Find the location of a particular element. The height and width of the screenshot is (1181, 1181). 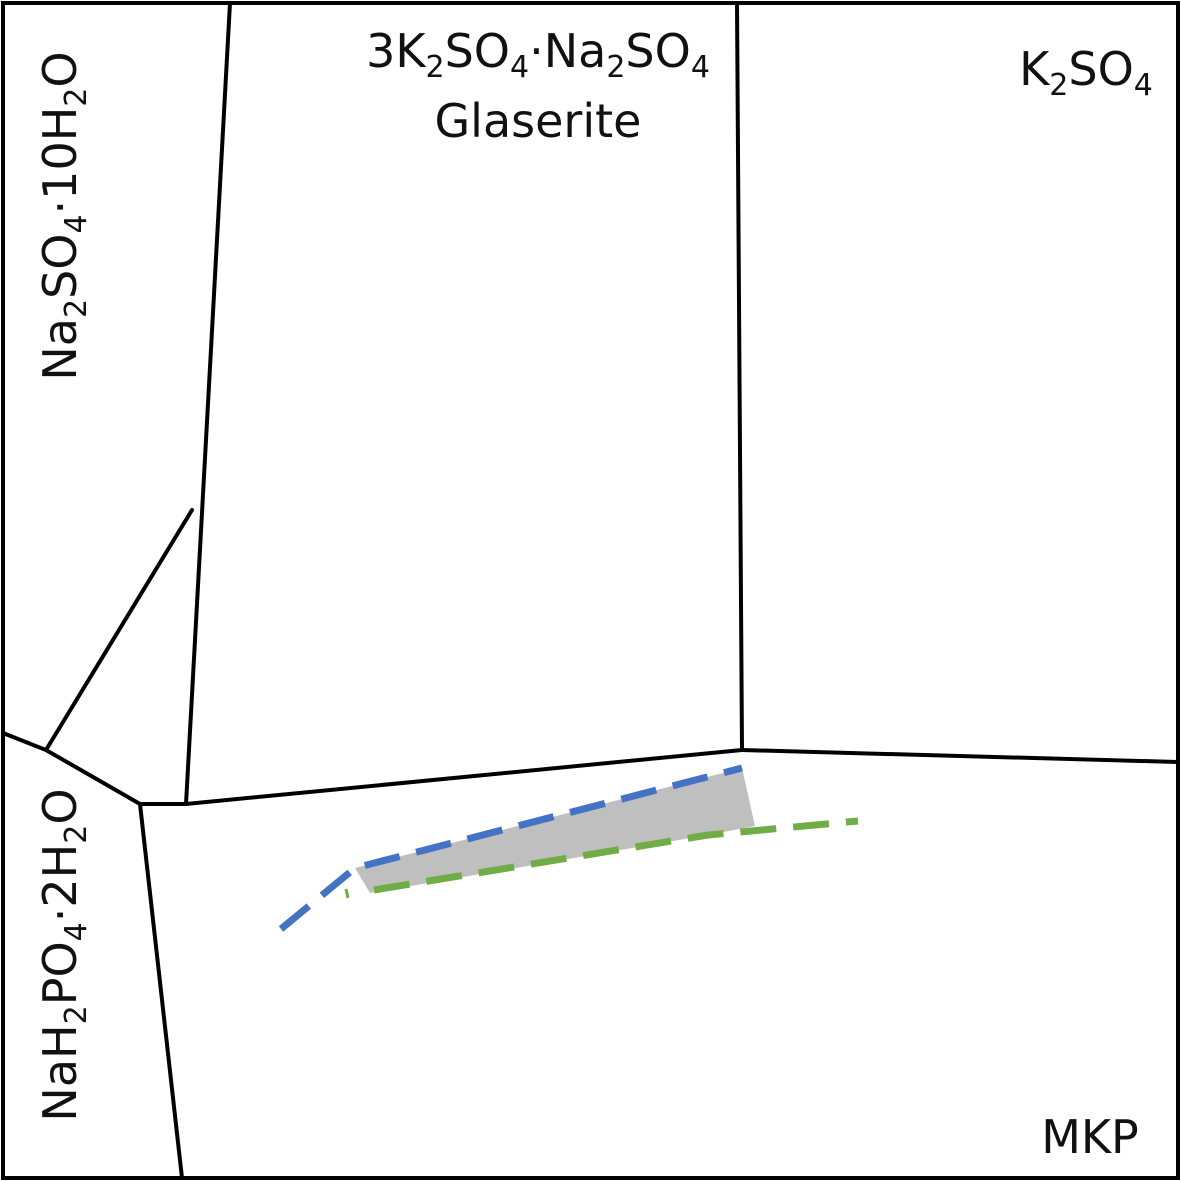

blue-dashed-curve is located at coordinates (510, 848).